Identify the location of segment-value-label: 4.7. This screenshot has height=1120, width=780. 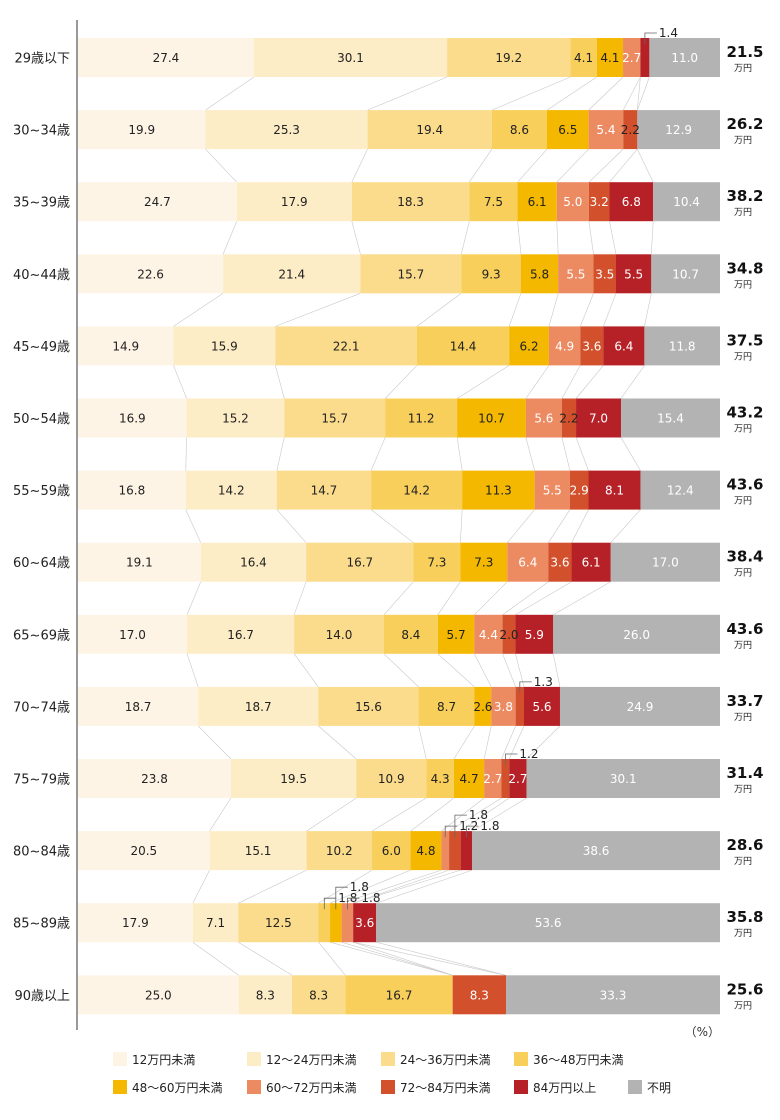
(469, 779).